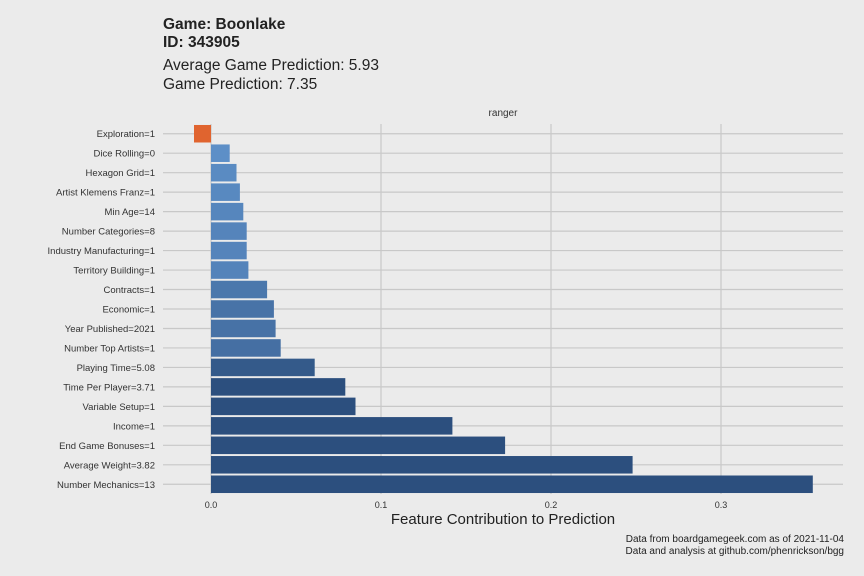 The width and height of the screenshot is (864, 576). What do you see at coordinates (271, 65) in the screenshot?
I see `subtitle-average-prediction: Average Game Prediction: 5.93` at bounding box center [271, 65].